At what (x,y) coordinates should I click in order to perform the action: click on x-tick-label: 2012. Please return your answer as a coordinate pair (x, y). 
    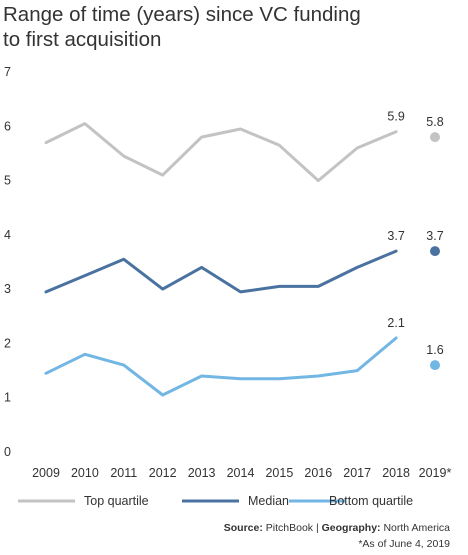
    Looking at the image, I should click on (163, 473).